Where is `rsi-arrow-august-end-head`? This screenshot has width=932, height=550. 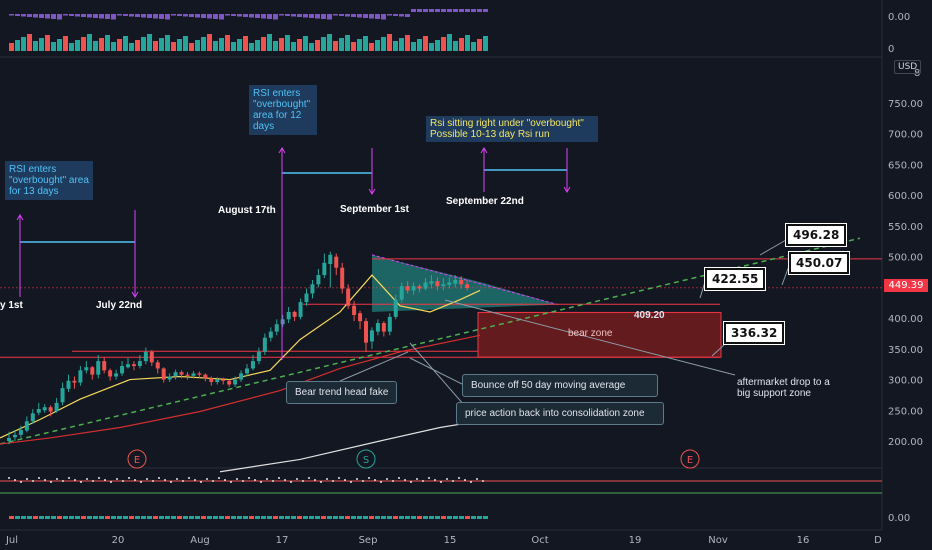 rsi-arrow-august-end-head is located at coordinates (372, 191).